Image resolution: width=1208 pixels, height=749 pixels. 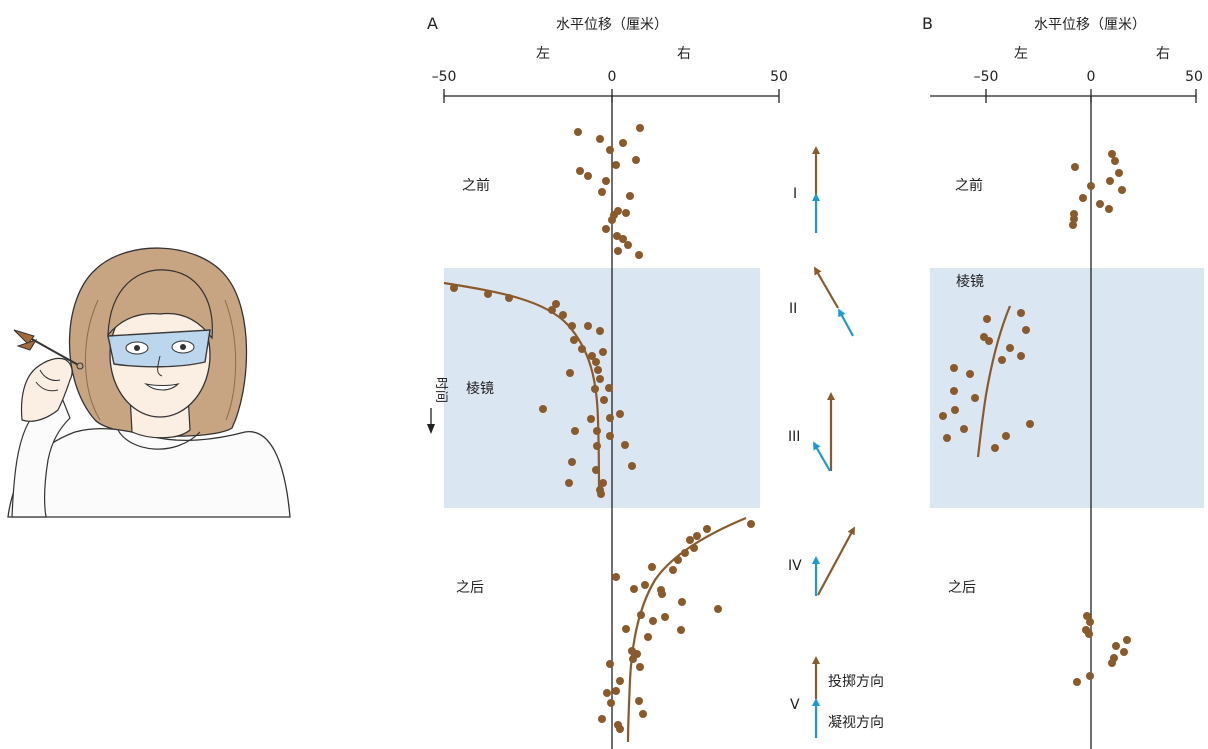 I want to click on panel-a-right-word: 右, so click(x=684, y=54).